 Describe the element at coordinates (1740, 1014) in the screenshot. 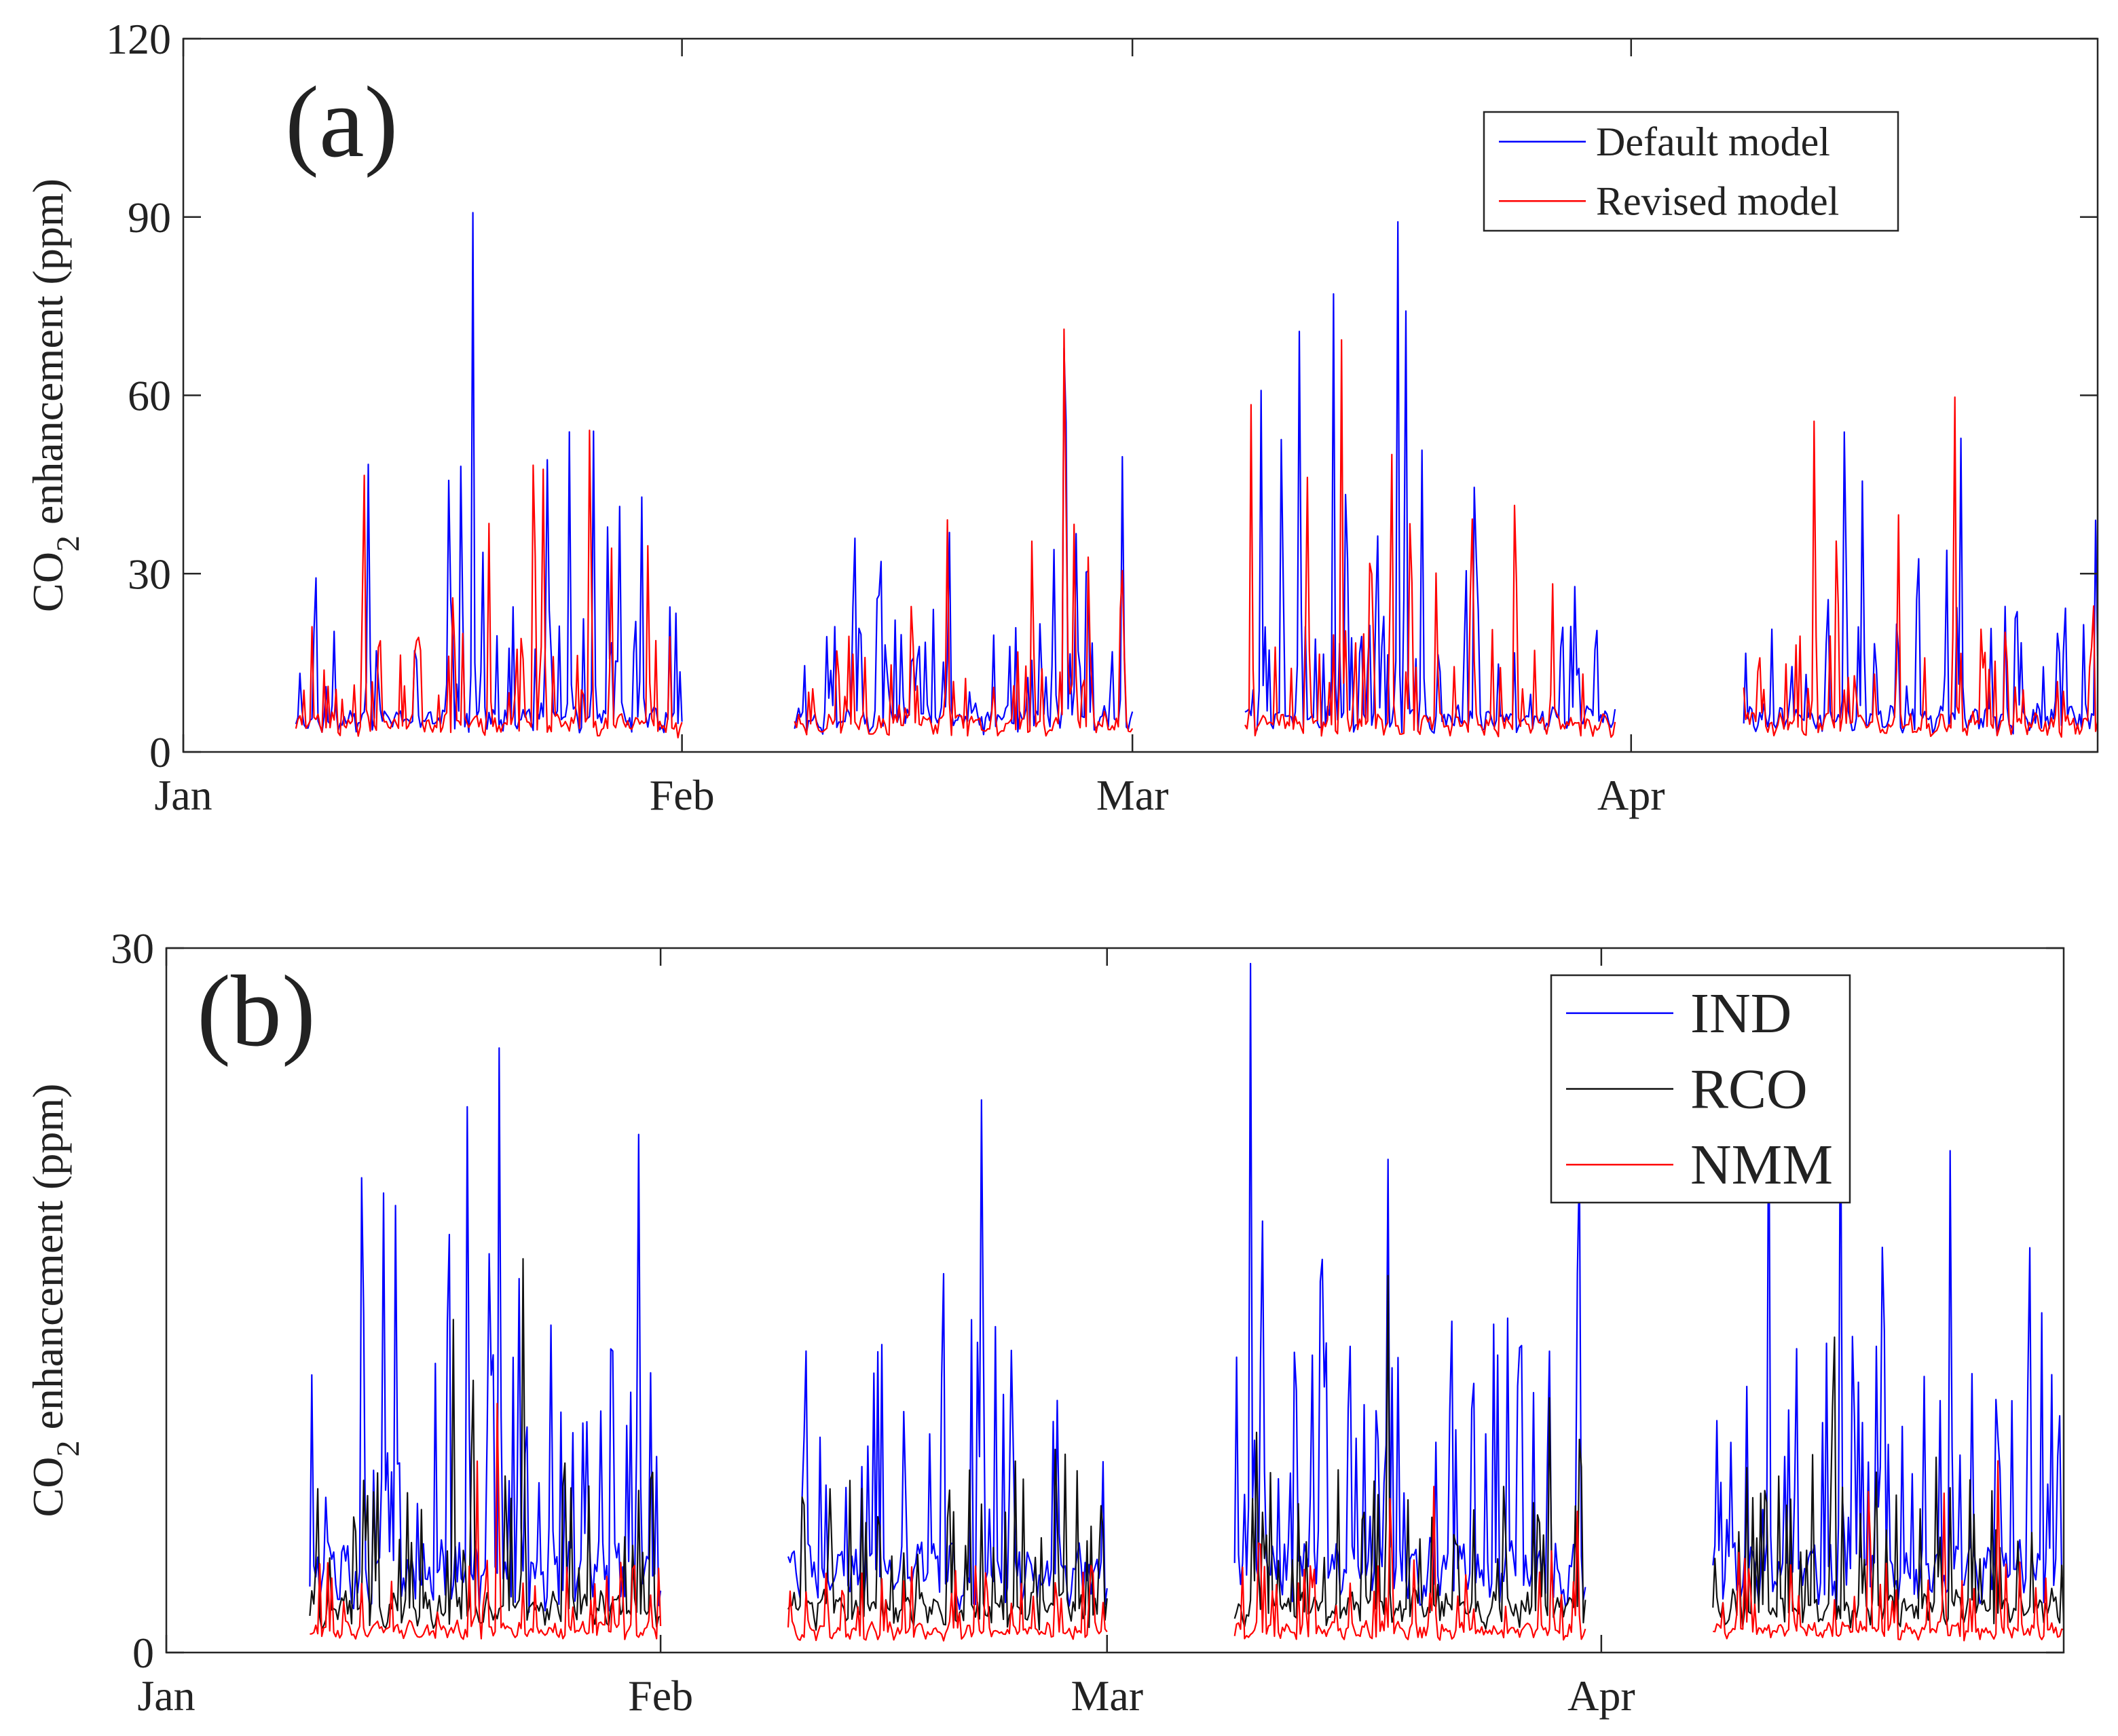

I see `legend-label: IND` at that location.